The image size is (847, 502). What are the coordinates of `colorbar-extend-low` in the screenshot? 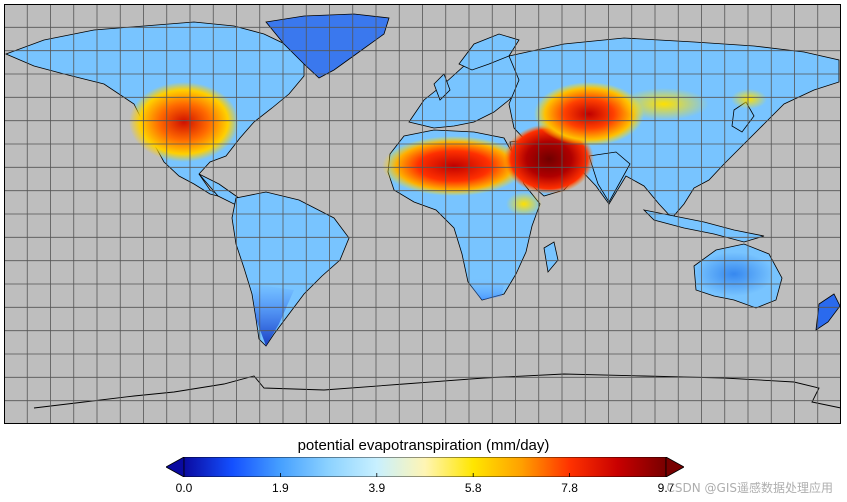 It's located at (175, 467).